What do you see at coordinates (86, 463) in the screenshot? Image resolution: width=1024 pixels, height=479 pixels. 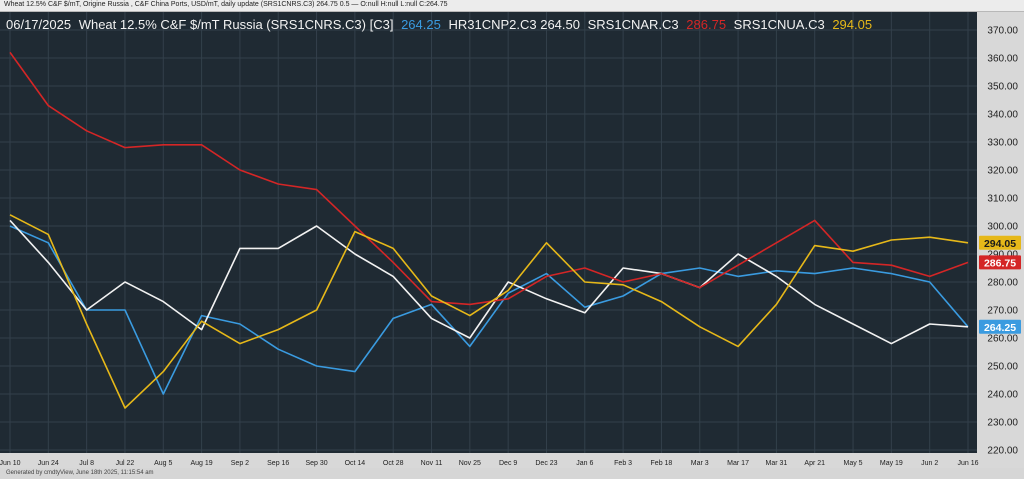 I see `x-tick-label: Jul 8` at bounding box center [86, 463].